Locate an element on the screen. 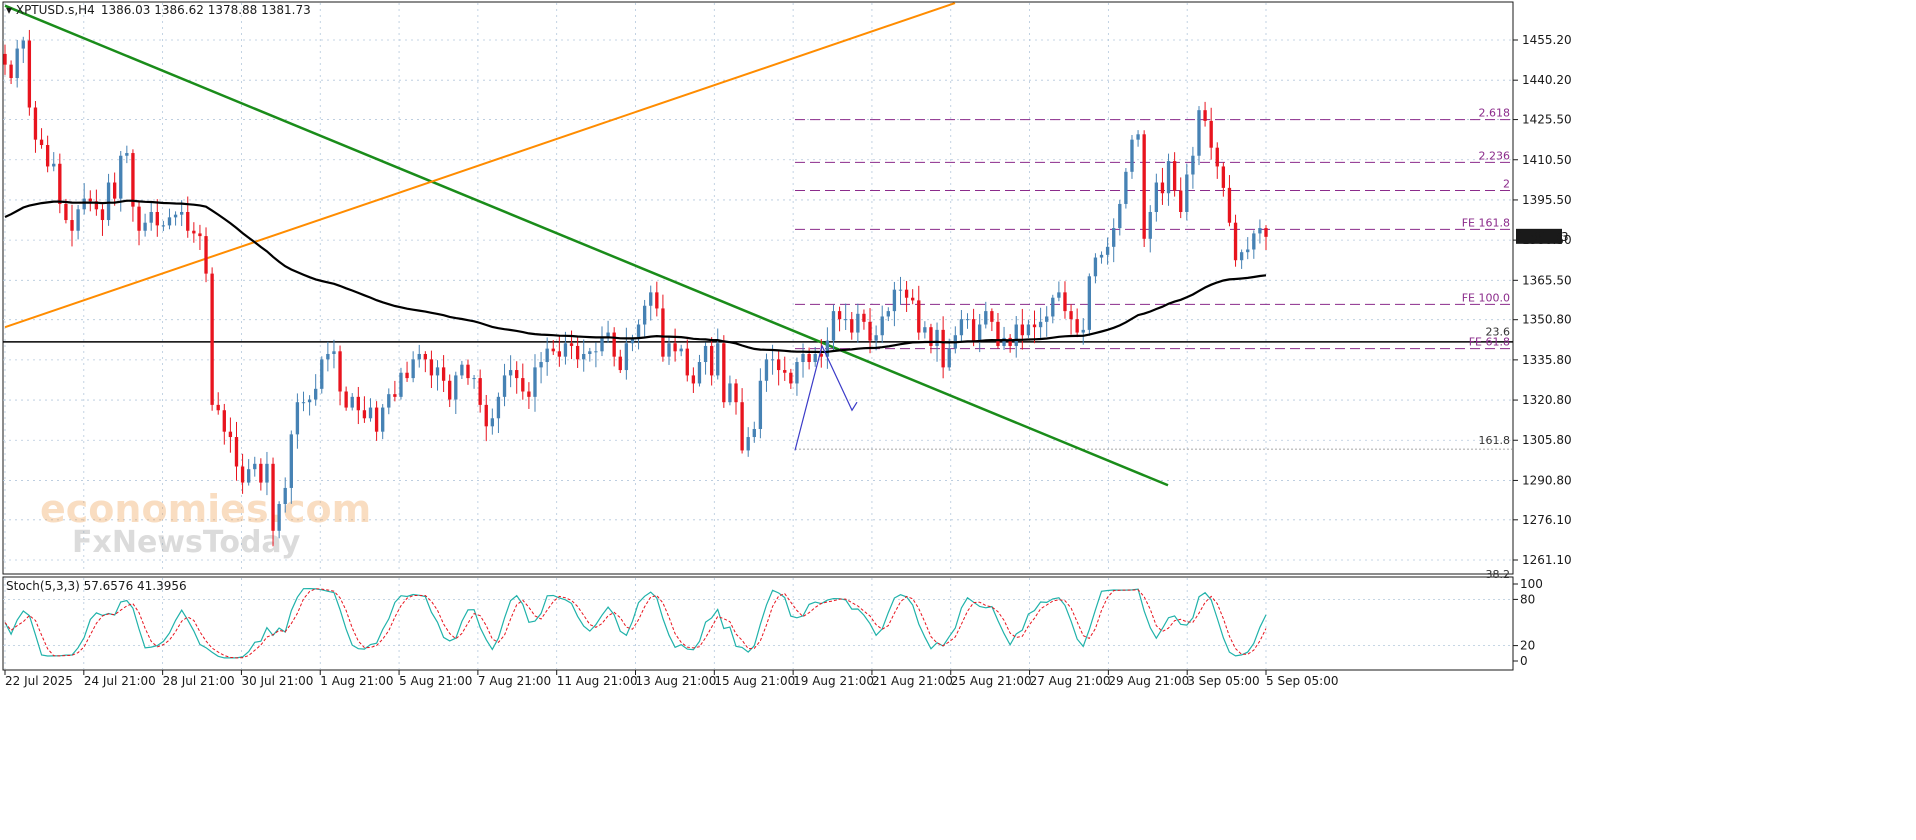 The width and height of the screenshot is (1916, 840). y-tick-label: 1365.50 is located at coordinates (1547, 280).